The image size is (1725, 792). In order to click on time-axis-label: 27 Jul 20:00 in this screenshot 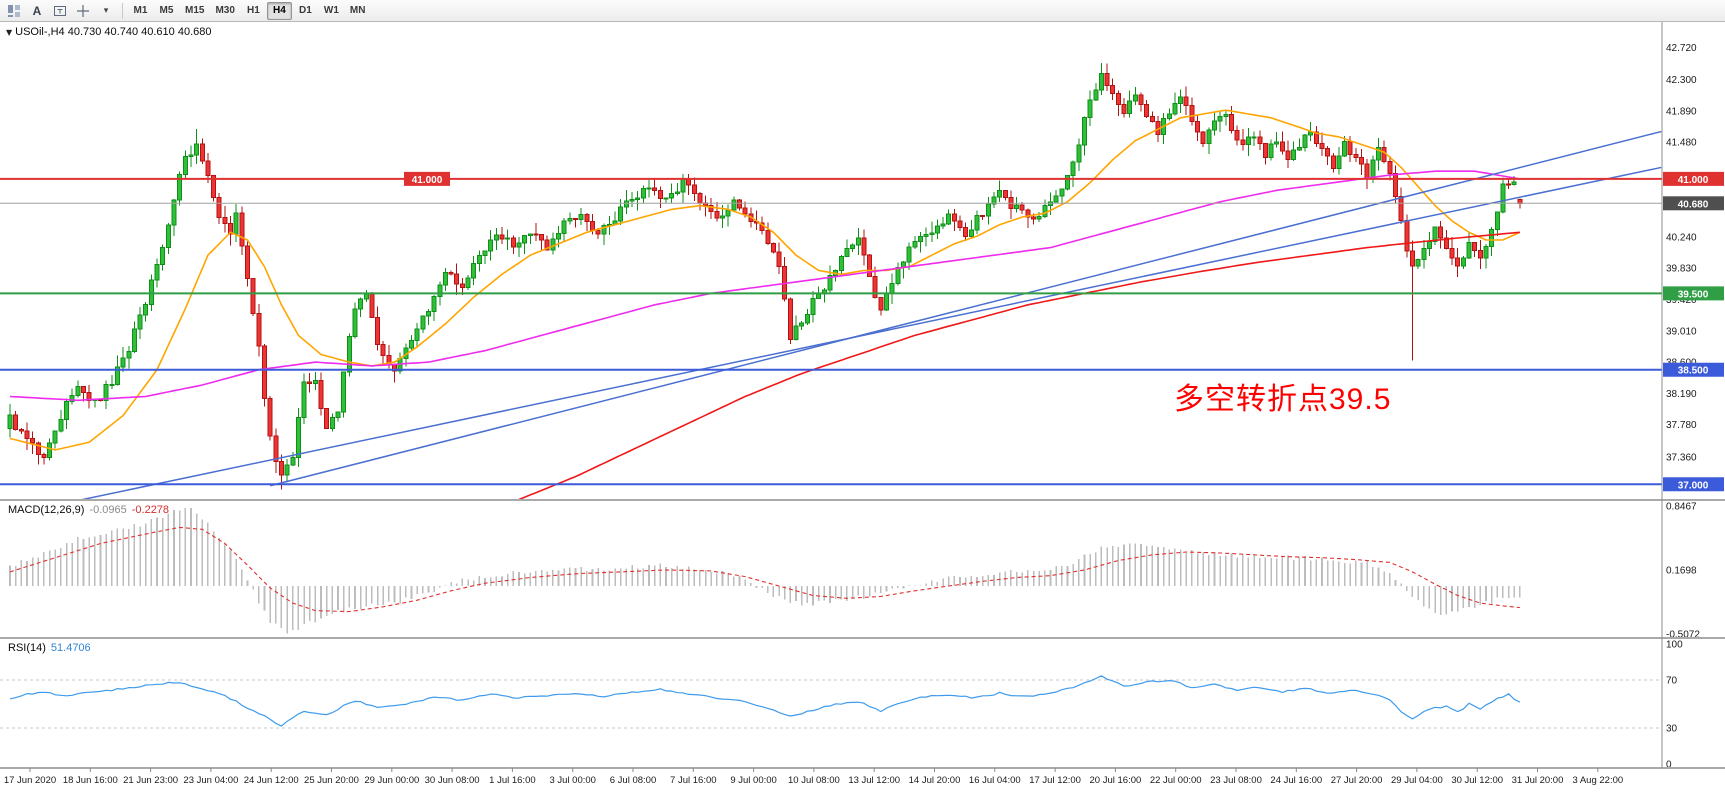, I will do `click(1357, 780)`.